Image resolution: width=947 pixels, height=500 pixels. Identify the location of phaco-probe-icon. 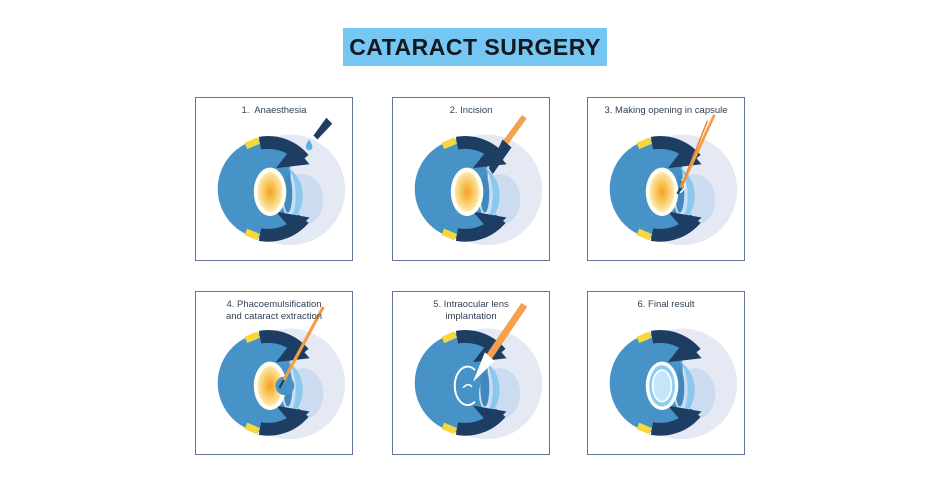
(302, 345).